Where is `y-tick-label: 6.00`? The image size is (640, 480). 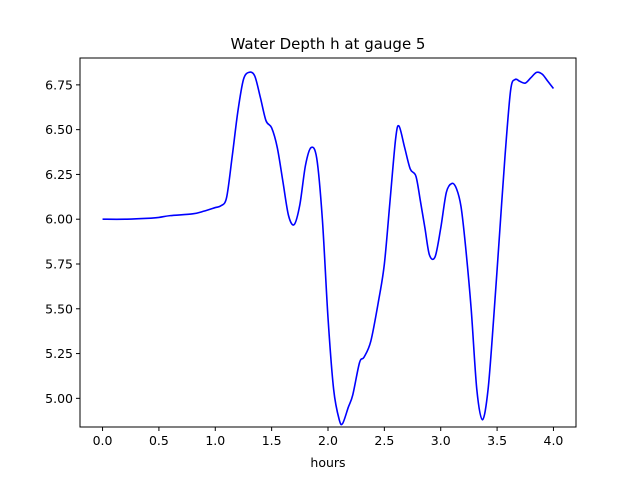
y-tick-label: 6.00 is located at coordinates (59, 219).